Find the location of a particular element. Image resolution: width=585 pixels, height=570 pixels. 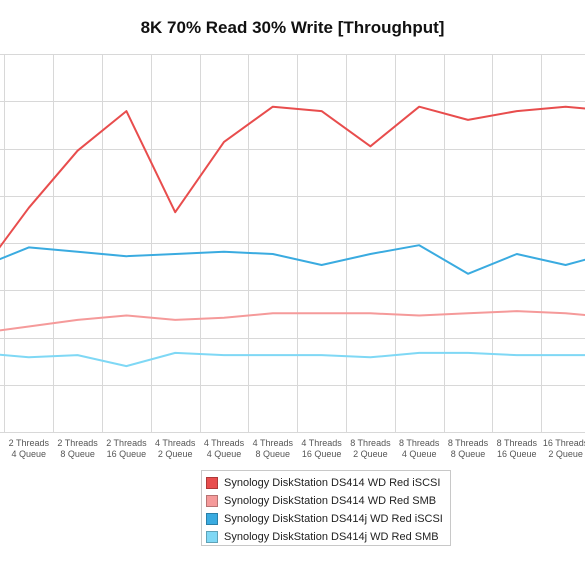

legend-label: Synology DiskStation DS414 WD Red SMB is located at coordinates (330, 501).